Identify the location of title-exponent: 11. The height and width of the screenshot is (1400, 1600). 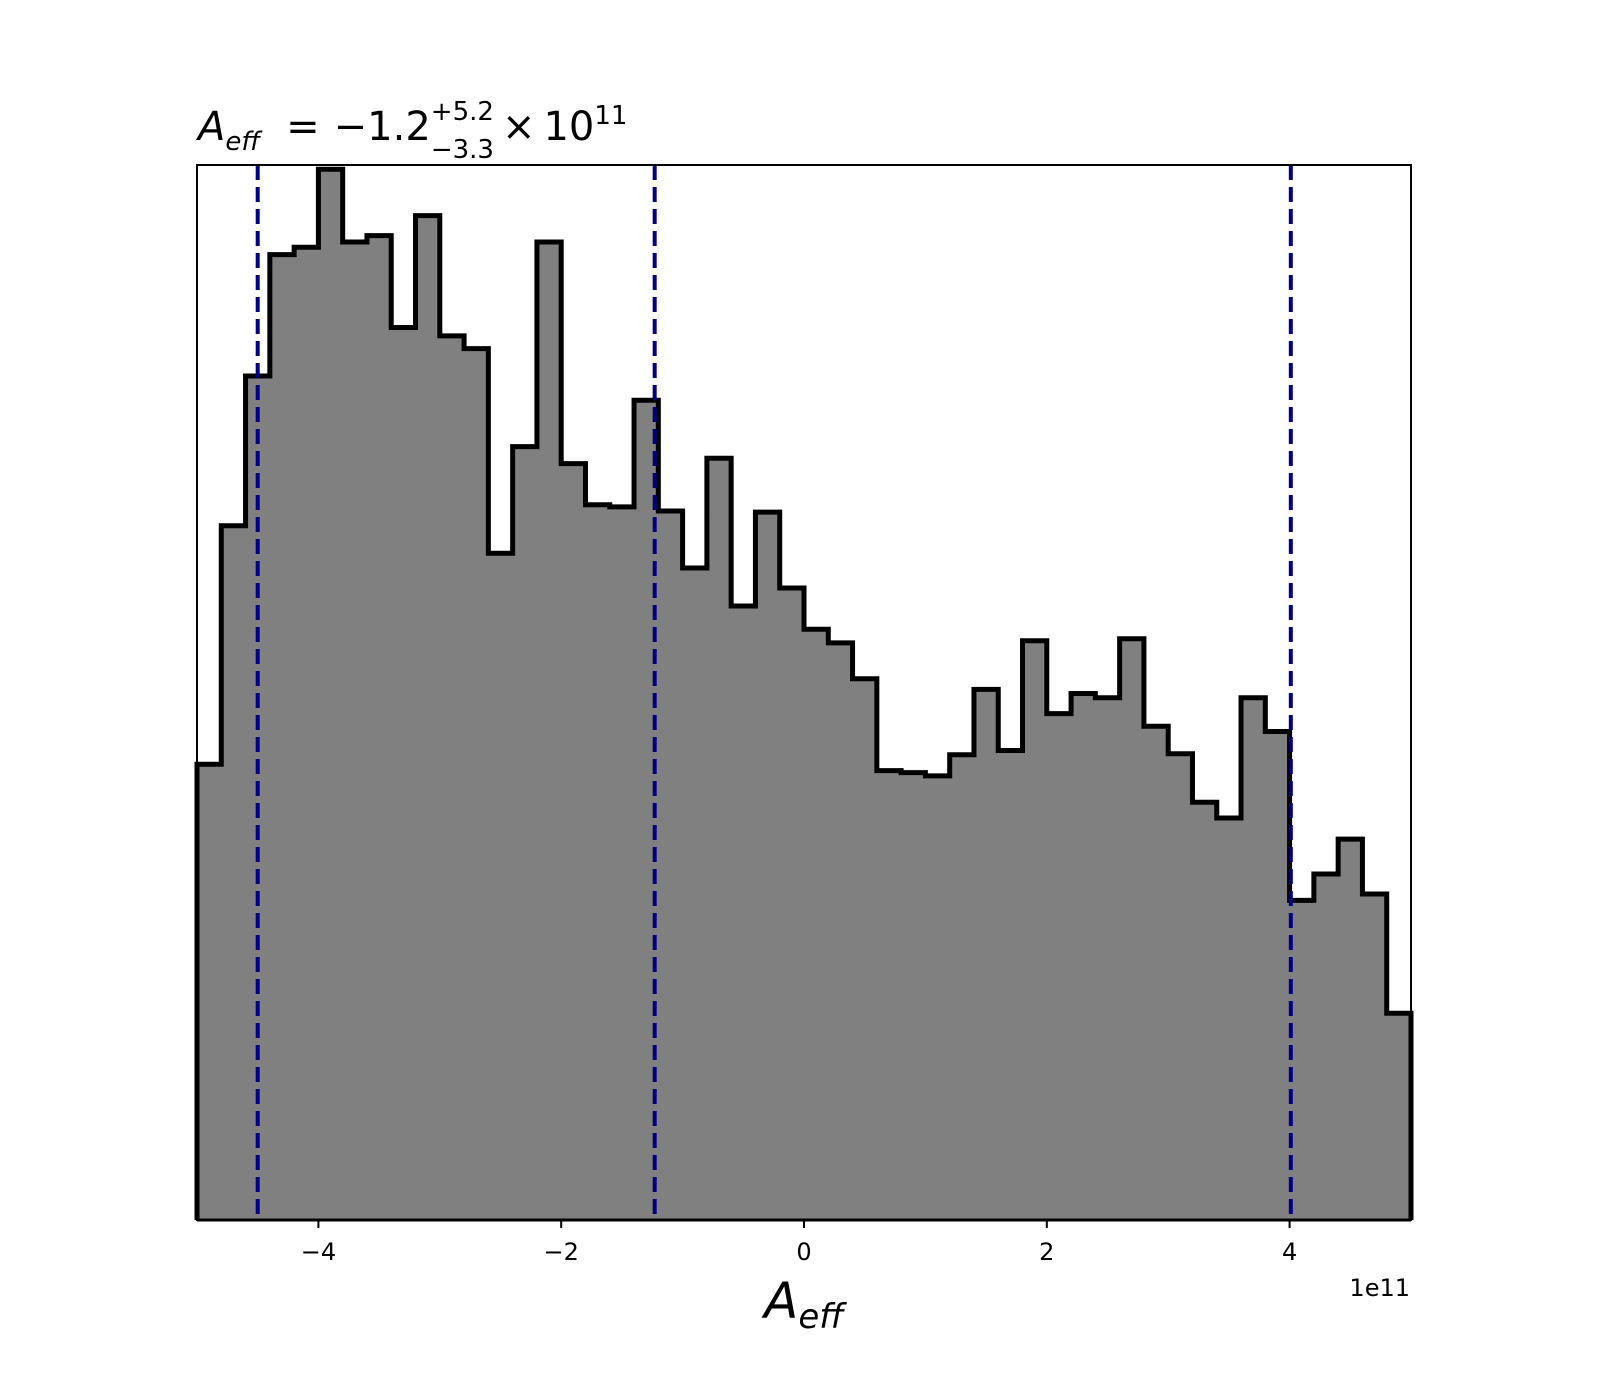
(610, 116).